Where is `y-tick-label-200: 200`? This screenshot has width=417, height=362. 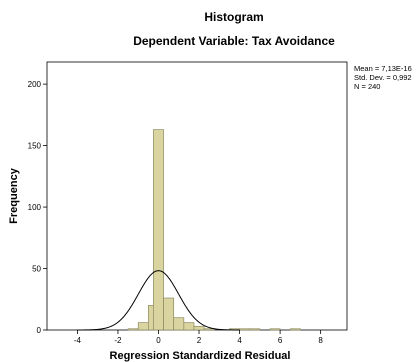
y-tick-label-200: 200 is located at coordinates (35, 84).